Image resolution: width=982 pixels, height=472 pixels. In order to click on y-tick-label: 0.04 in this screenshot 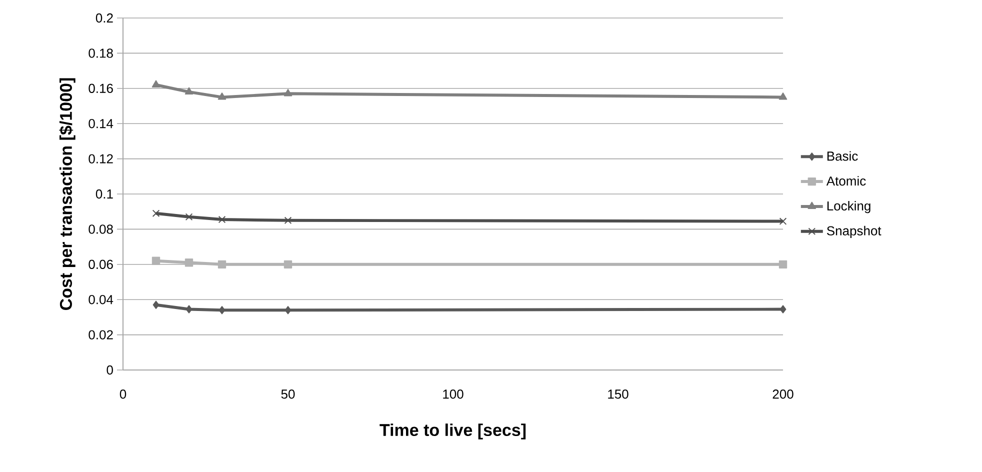, I will do `click(101, 299)`.